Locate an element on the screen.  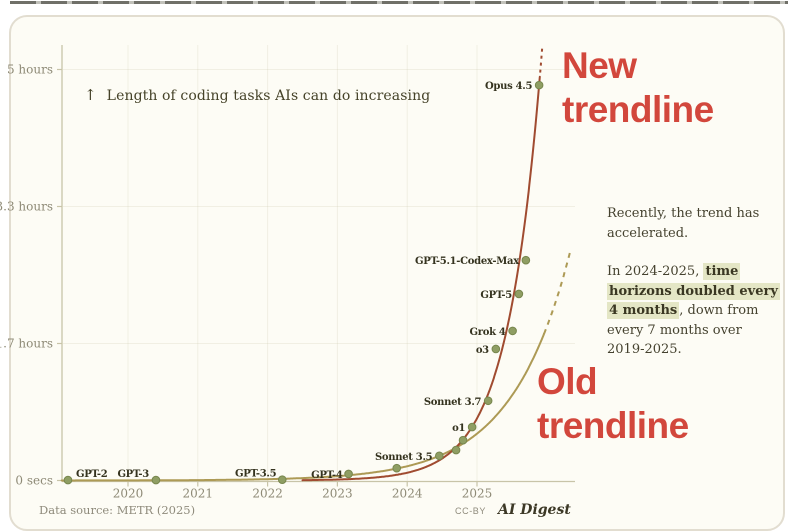
data-source-caption: Data source: METR (2025) is located at coordinates (117, 510).